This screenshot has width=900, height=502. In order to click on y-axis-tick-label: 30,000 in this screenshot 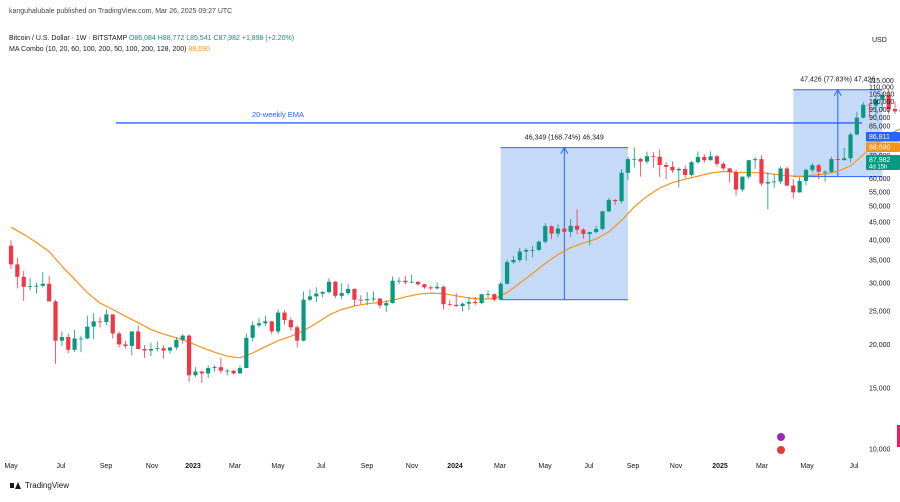, I will do `click(880, 284)`.